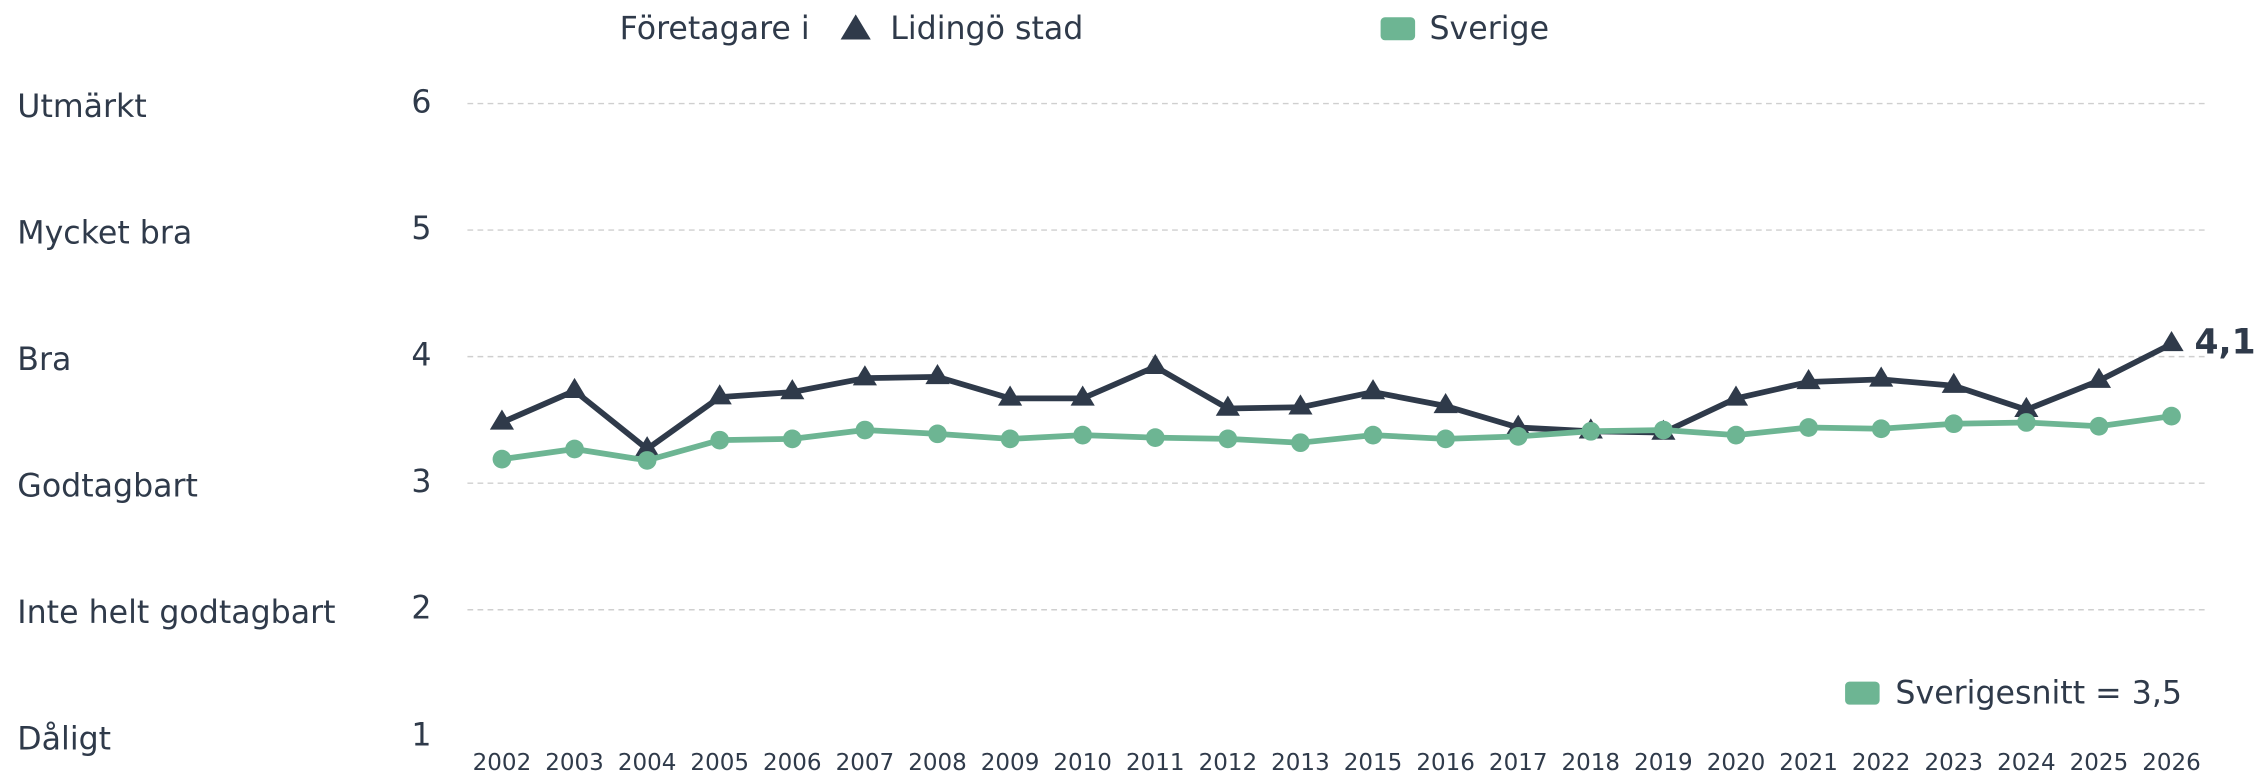 The width and height of the screenshot is (2255, 783). Describe the element at coordinates (2171, 763) in the screenshot. I see `x-tick-label: 2026` at that location.